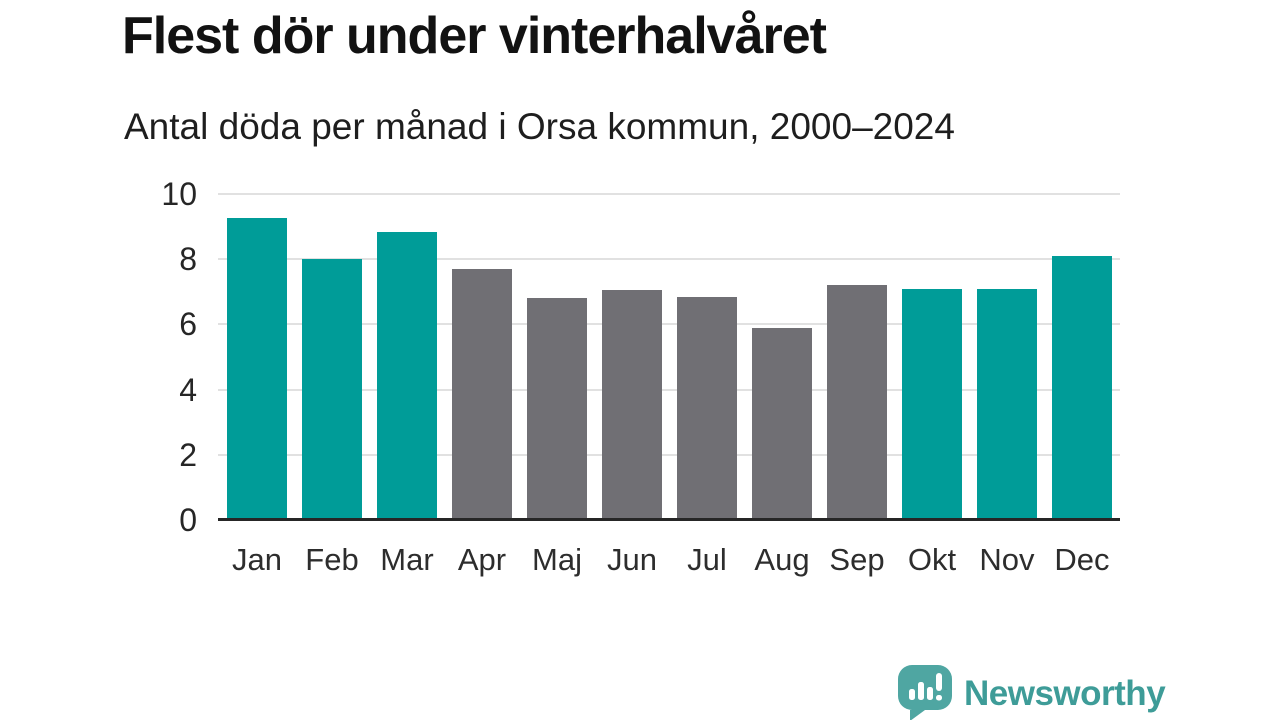  I want to click on x-tick-mar: Mar, so click(407, 559).